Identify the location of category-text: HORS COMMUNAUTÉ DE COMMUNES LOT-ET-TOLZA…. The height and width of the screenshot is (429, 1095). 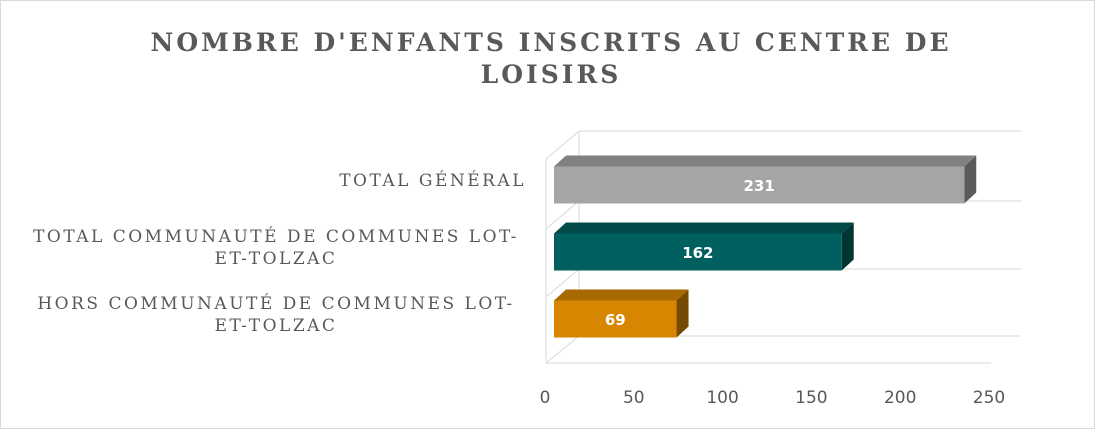
(276, 315).